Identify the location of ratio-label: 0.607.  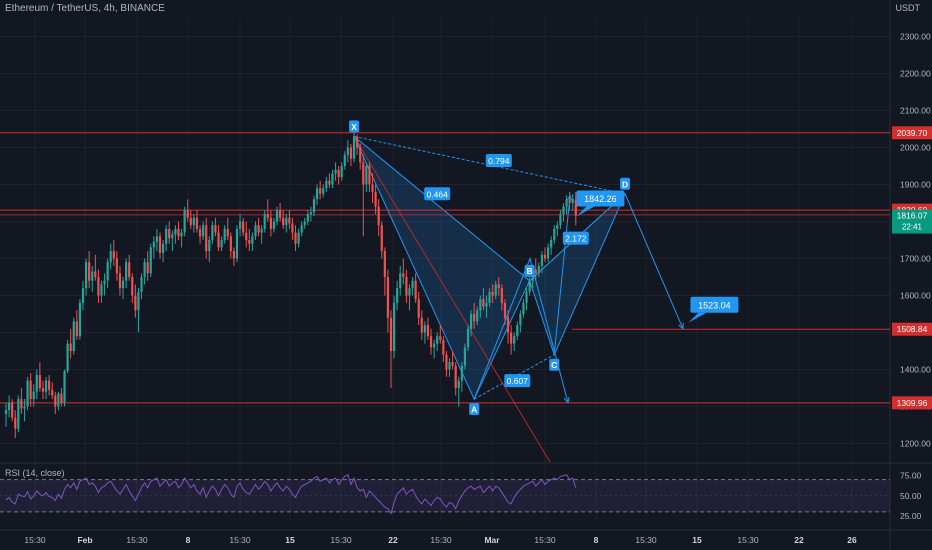
(518, 381).